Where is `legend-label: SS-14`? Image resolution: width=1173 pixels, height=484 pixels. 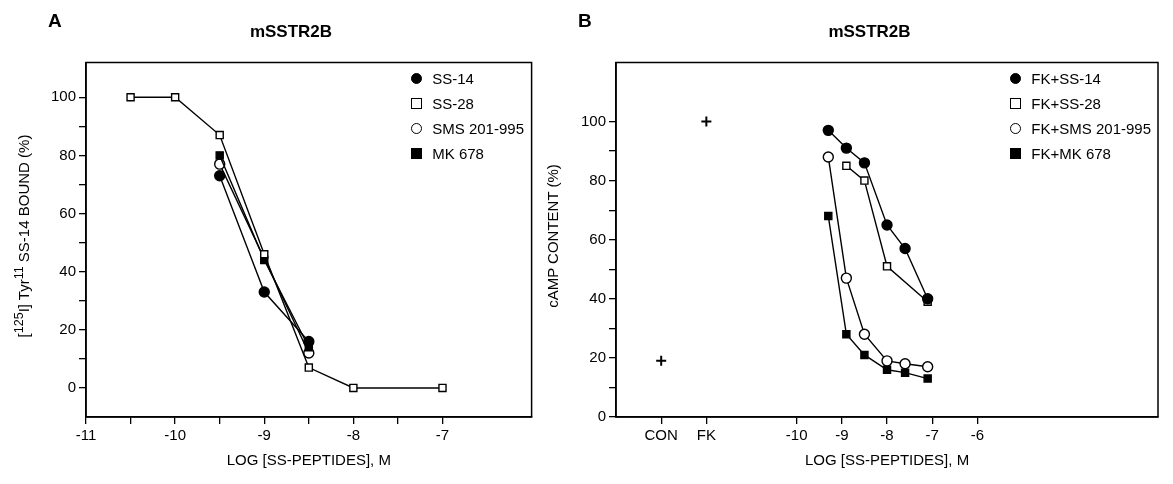 legend-label: SS-14 is located at coordinates (453, 78).